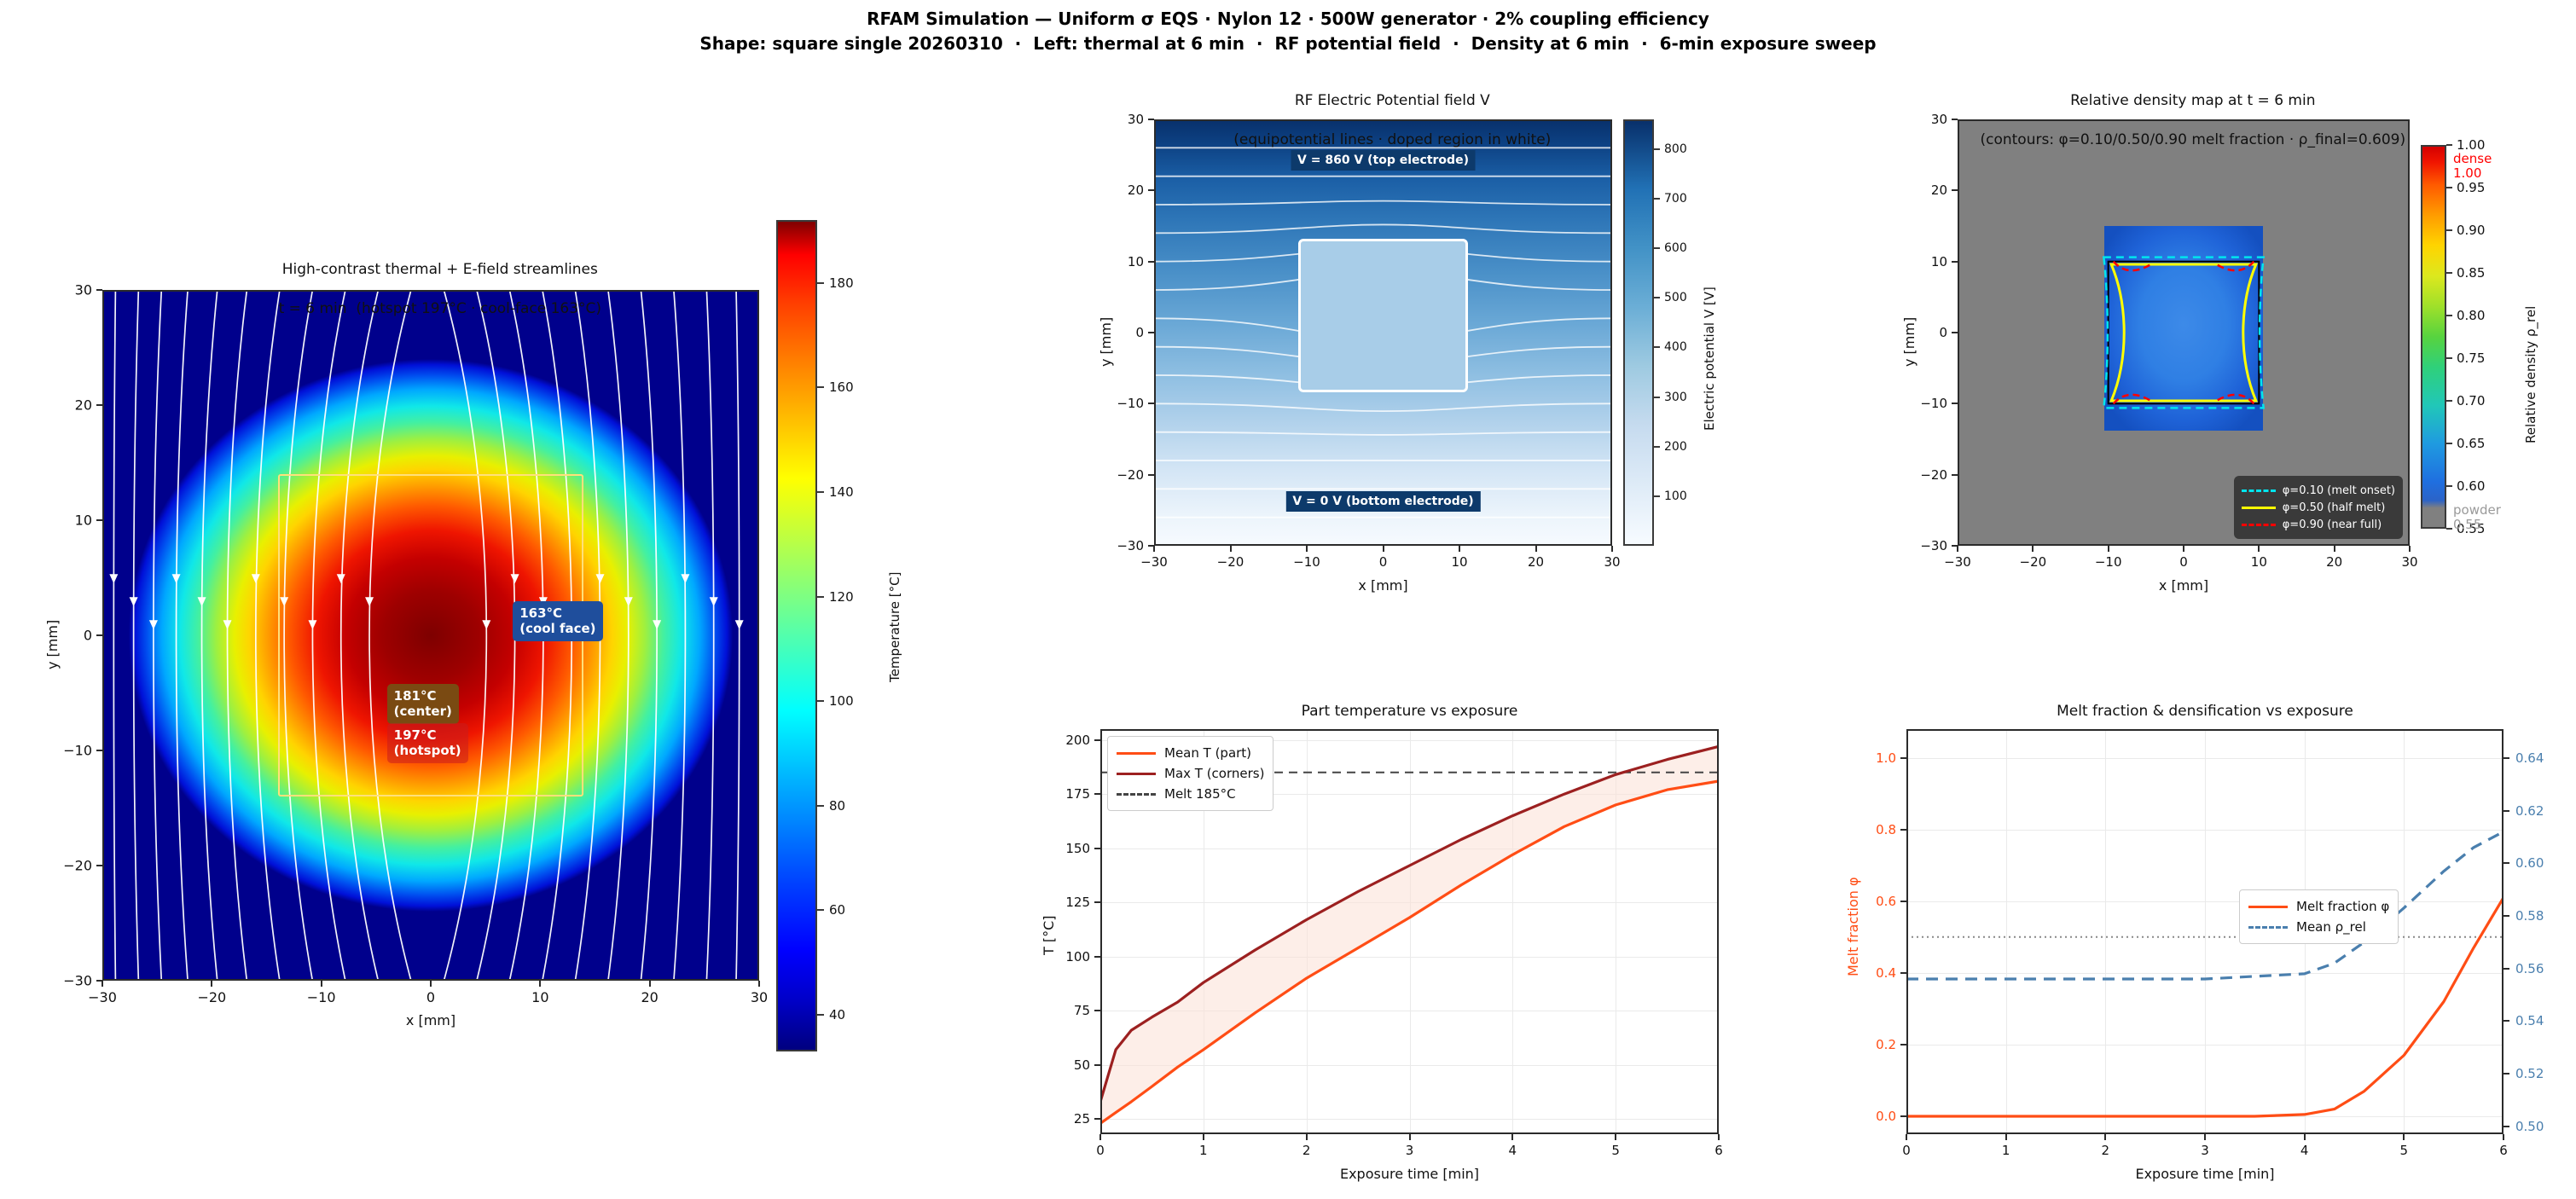  I want to click on axis-tick-label-x: −10, so click(2108, 562).